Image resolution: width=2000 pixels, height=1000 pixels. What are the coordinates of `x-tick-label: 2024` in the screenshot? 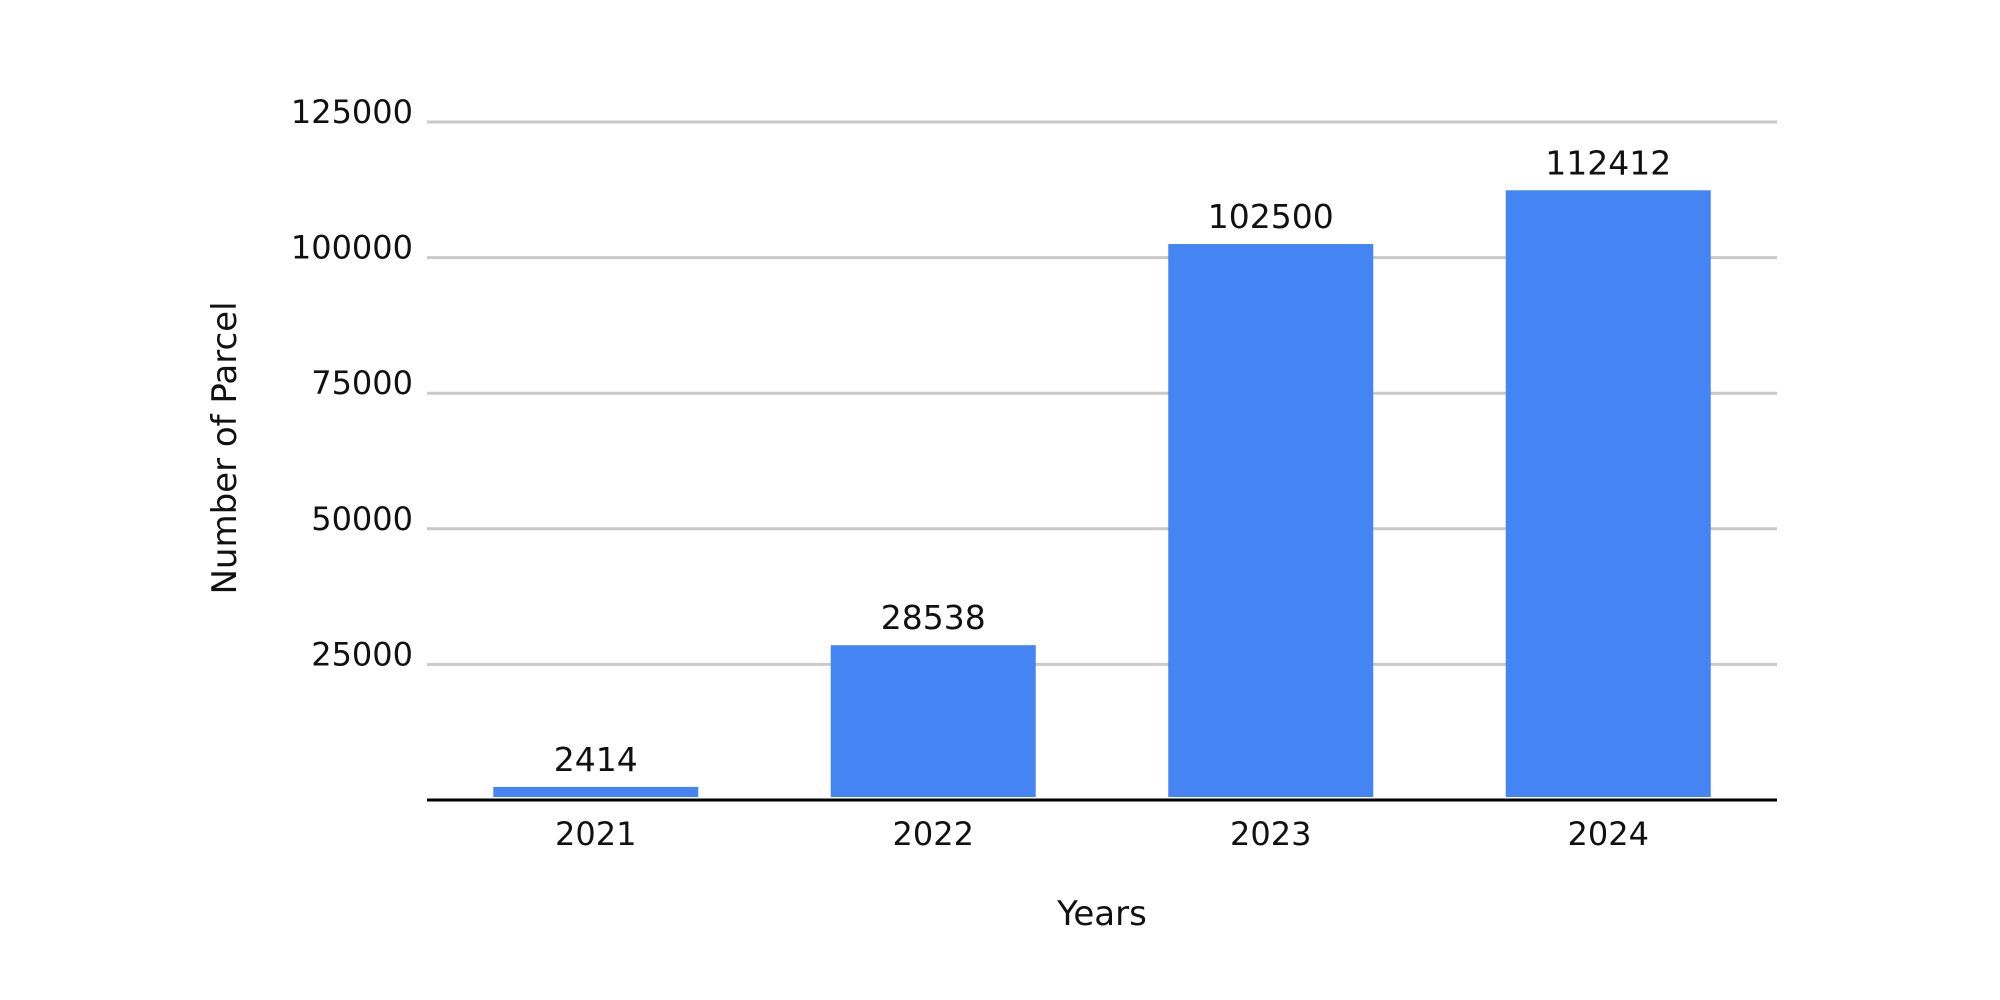 It's located at (1608, 834).